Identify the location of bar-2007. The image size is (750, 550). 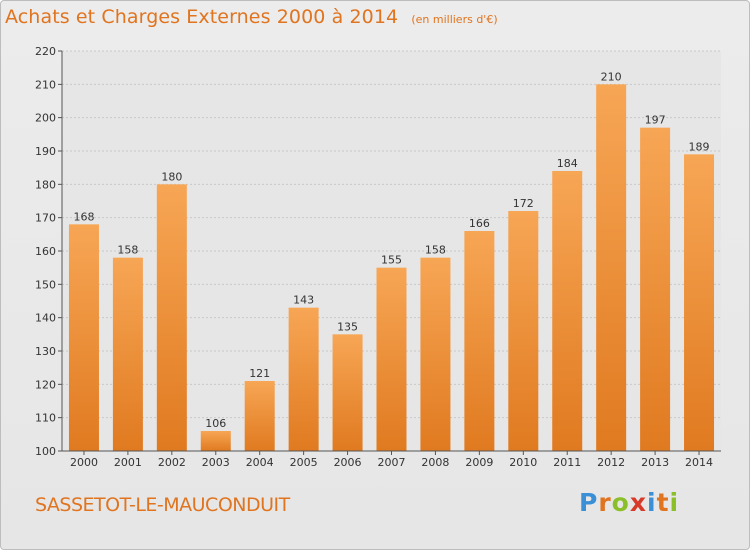
(391, 359).